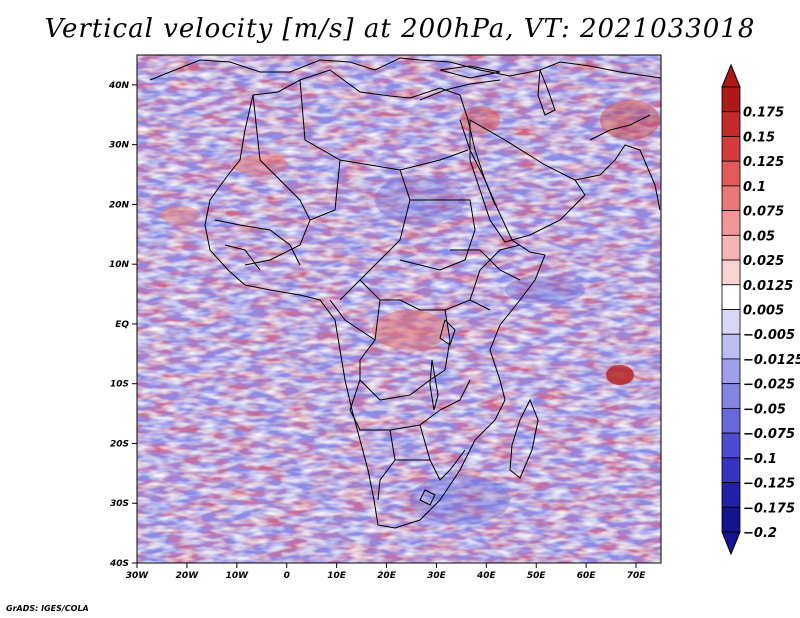  I want to click on colorbar-label: −0.05, so click(764, 409).